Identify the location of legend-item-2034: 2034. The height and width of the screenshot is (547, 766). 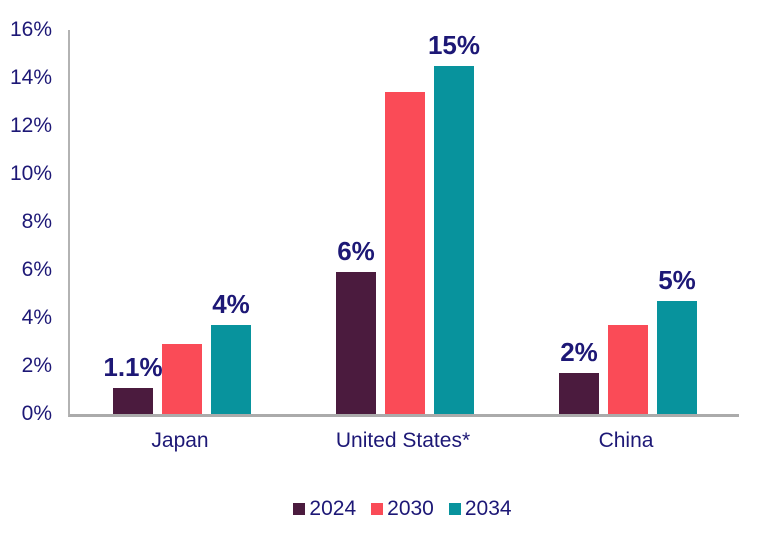
(480, 509).